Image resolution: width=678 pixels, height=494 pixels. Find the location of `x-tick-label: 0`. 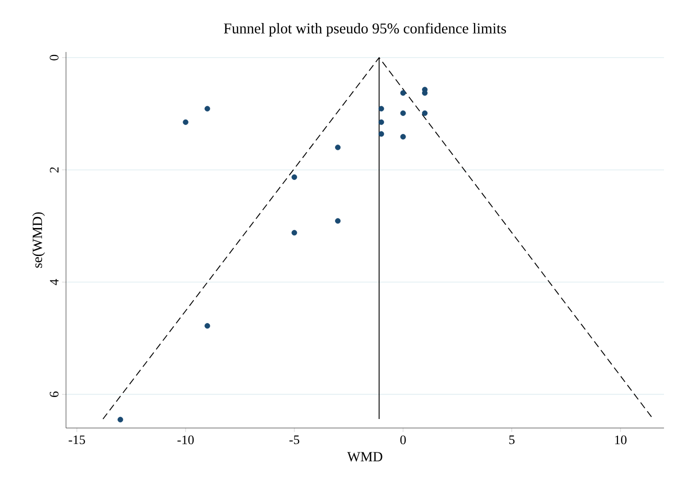

x-tick-label: 0 is located at coordinates (403, 440).